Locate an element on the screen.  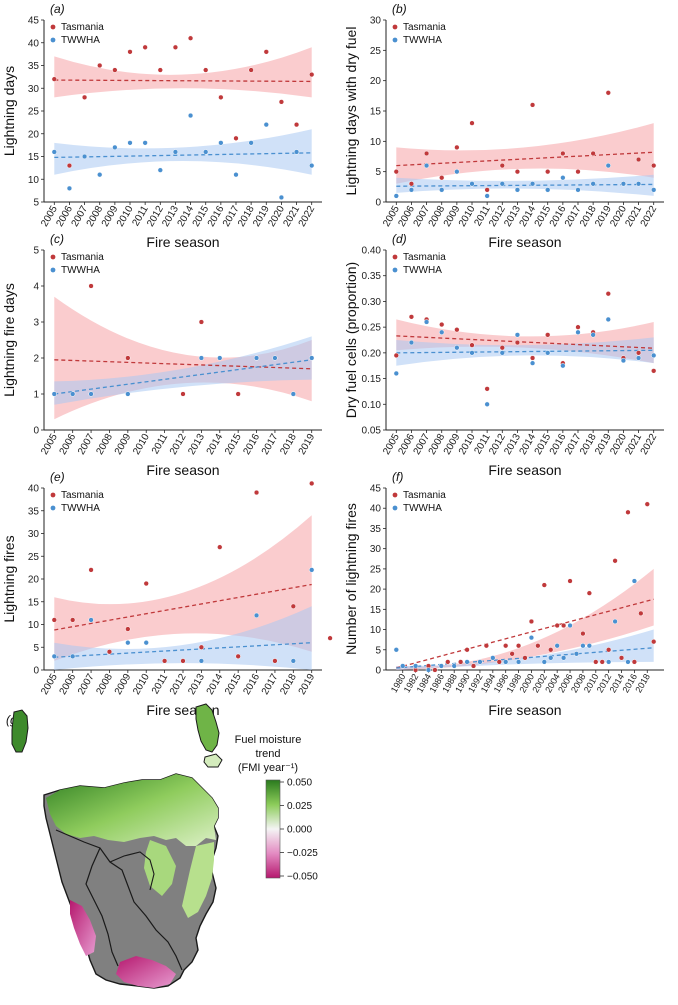
colorbar-title-line1: Fuel moisture is located at coordinates (268, 740).